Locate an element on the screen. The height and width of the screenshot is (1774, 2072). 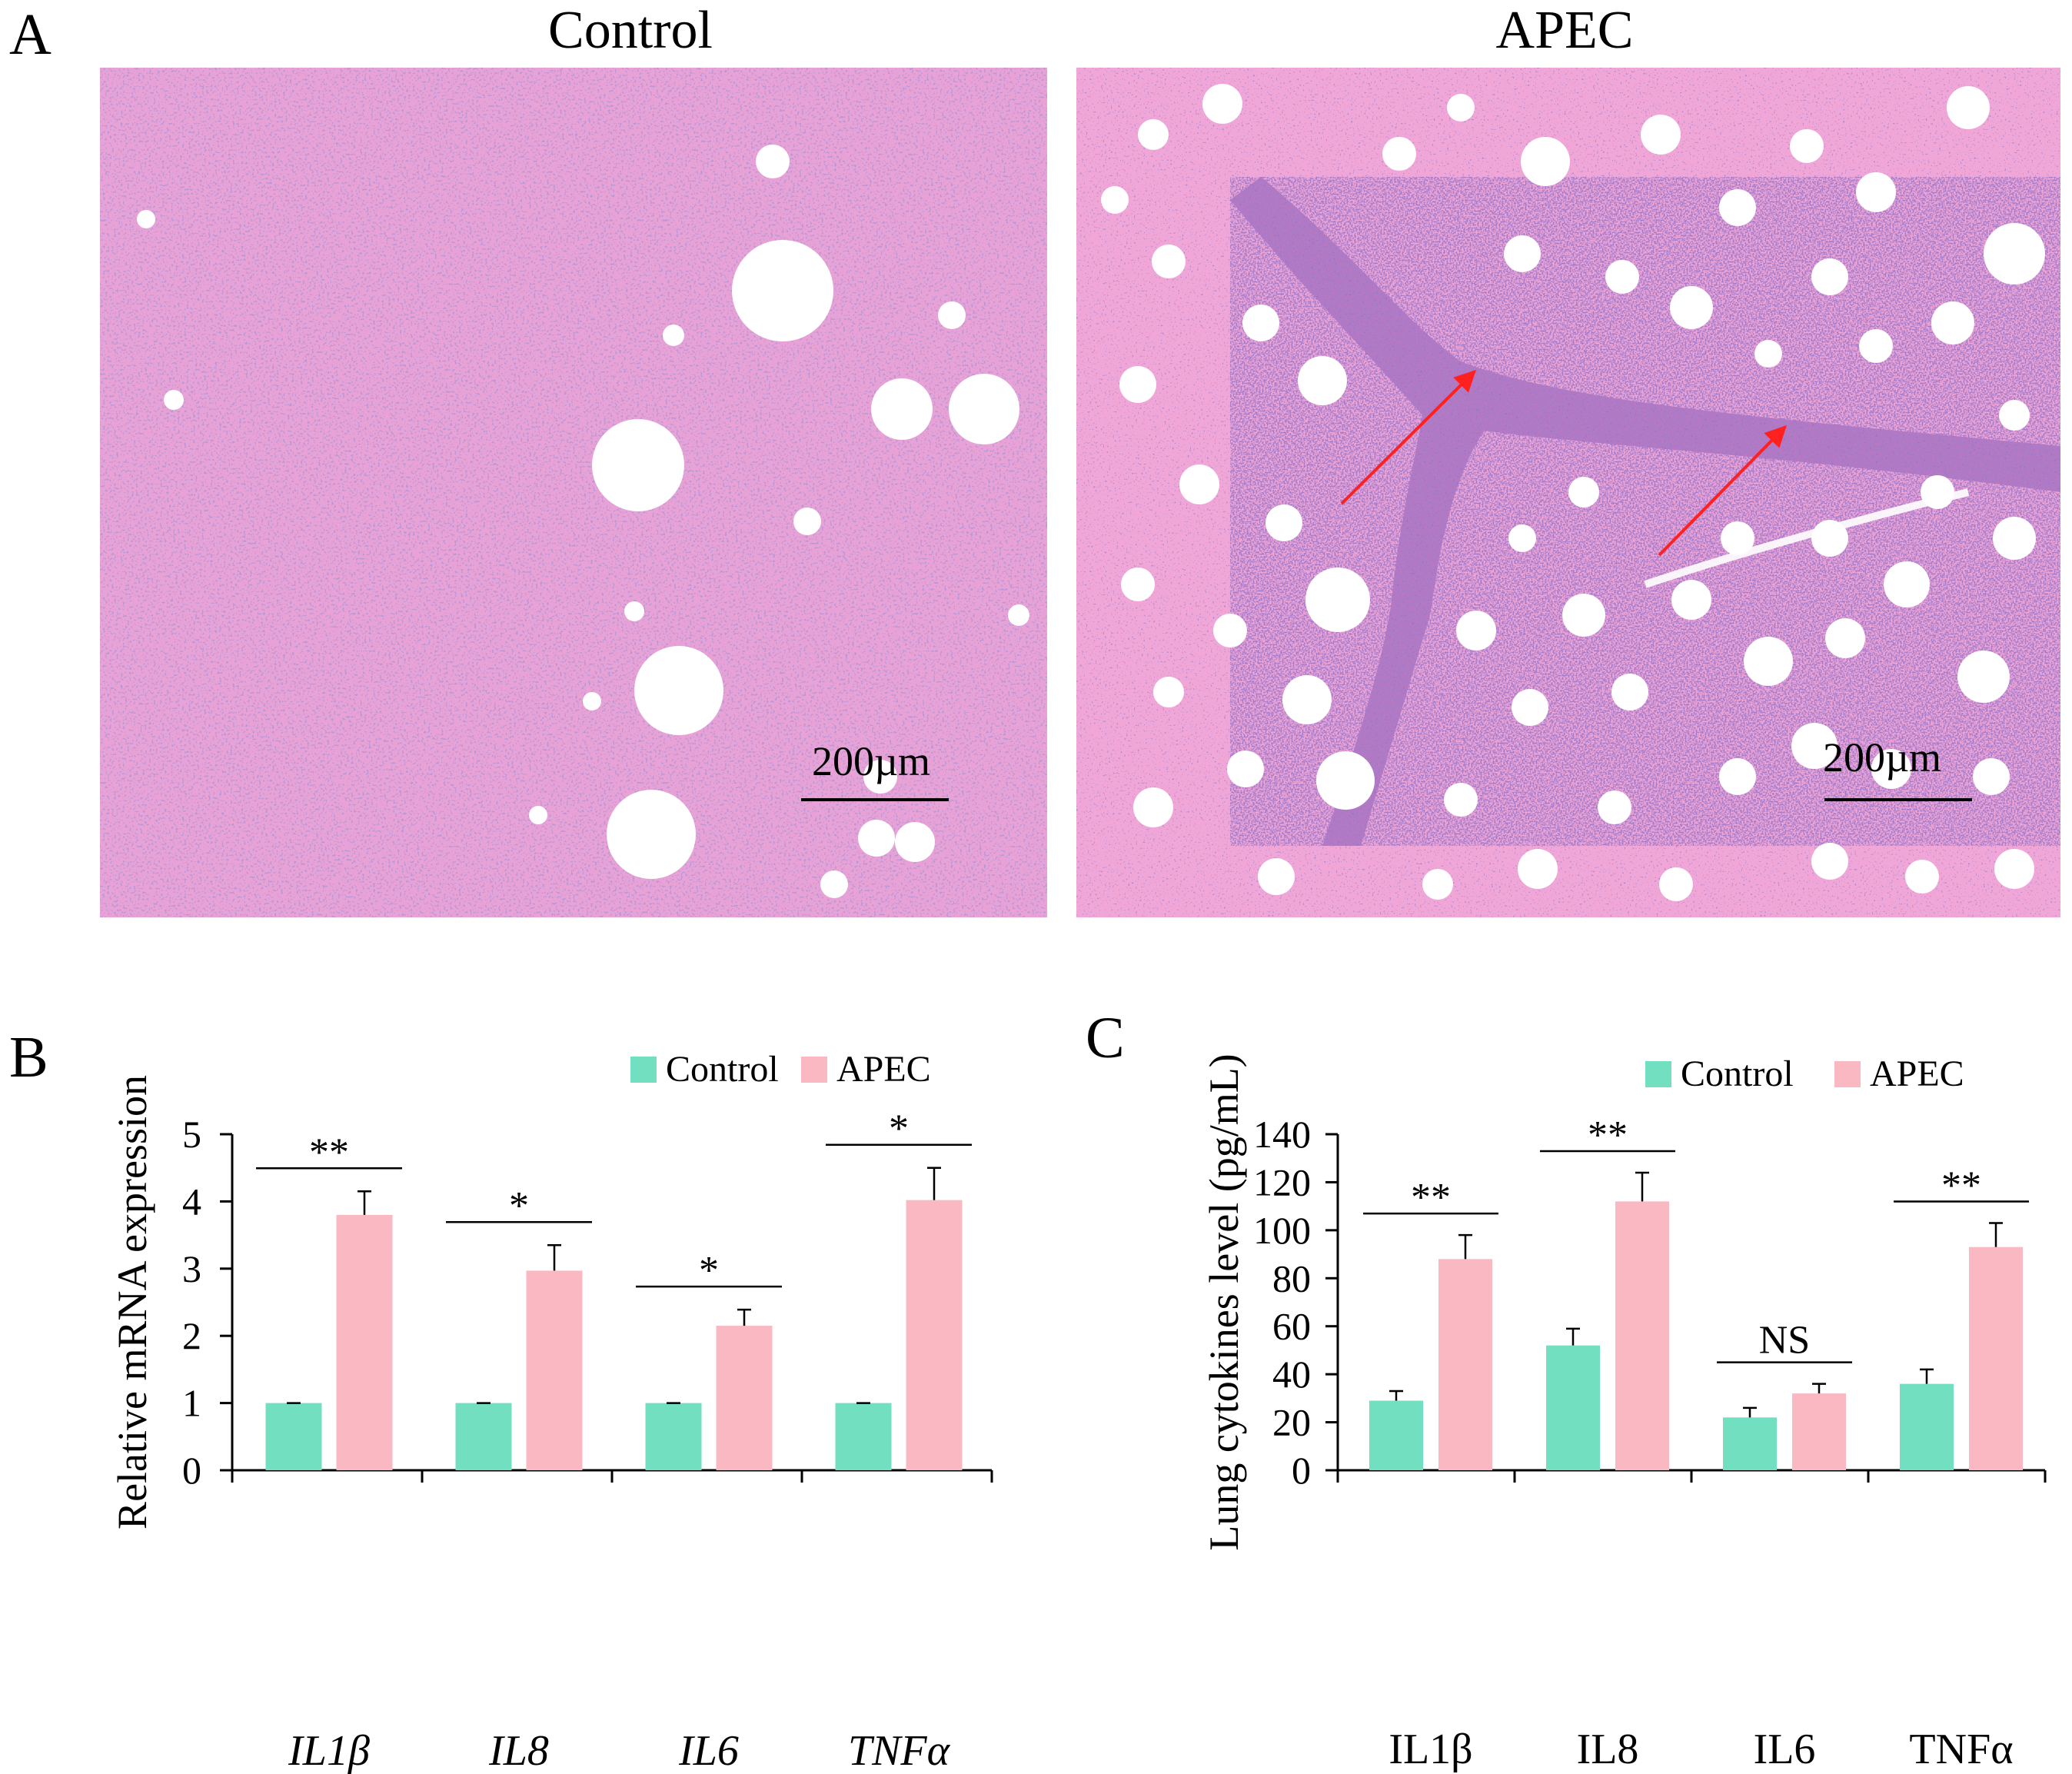
y-tick-label: 60 is located at coordinates (1292, 1326).